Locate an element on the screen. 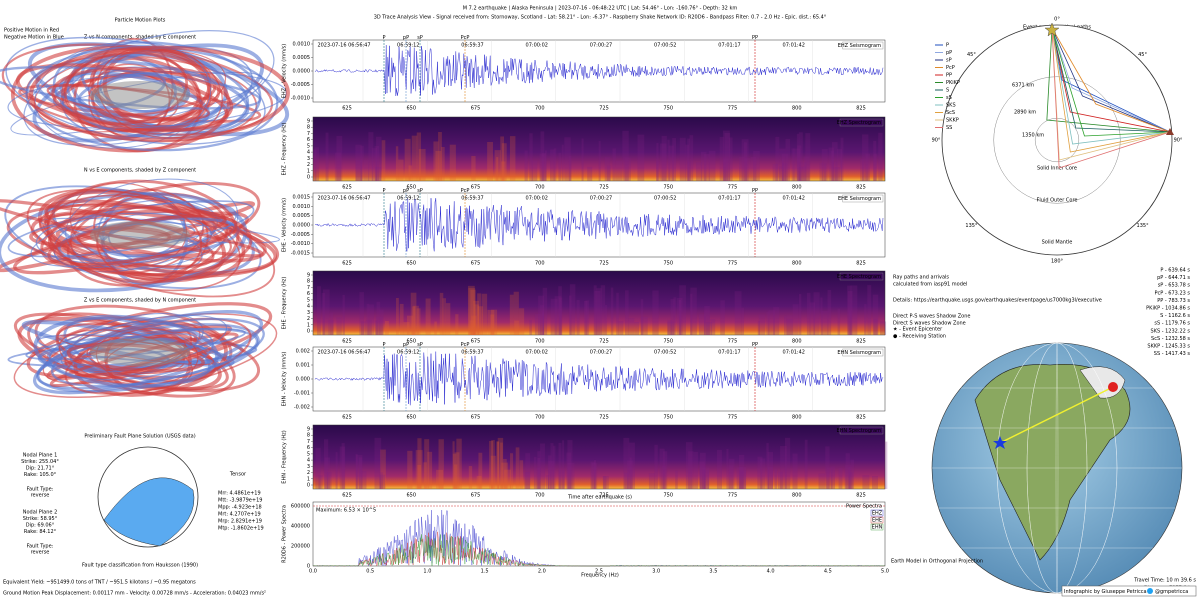 This screenshot has height=600, width=1200. y-tick-label: 0.000 is located at coordinates (303, 380).